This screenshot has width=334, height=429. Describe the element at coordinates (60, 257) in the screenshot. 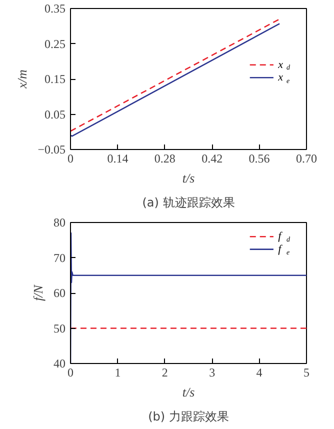

I see `y-tick-label: 70` at that location.